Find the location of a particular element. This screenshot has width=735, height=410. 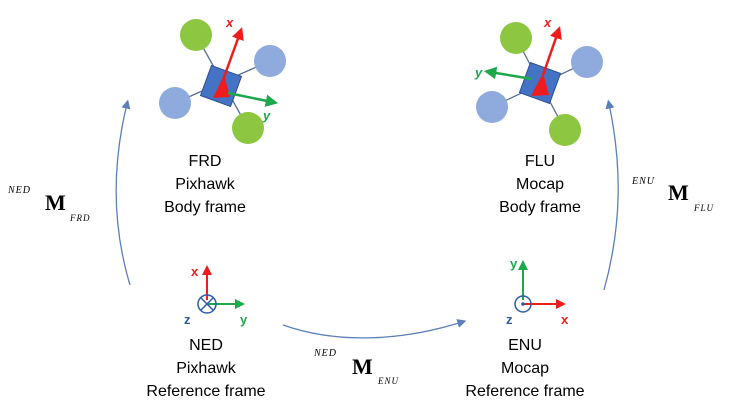

frd-drone: x y is located at coordinates (222, 79).